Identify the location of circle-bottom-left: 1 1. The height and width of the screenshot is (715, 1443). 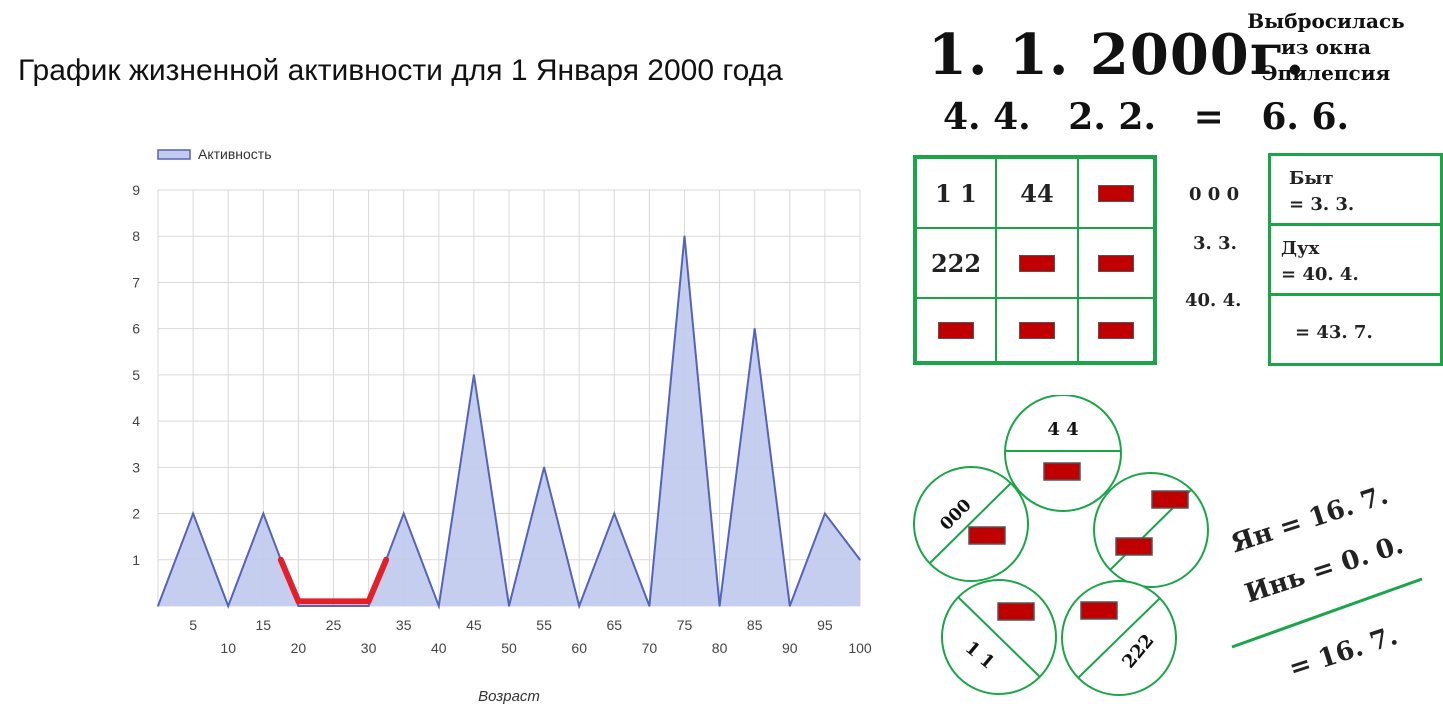
(999, 637).